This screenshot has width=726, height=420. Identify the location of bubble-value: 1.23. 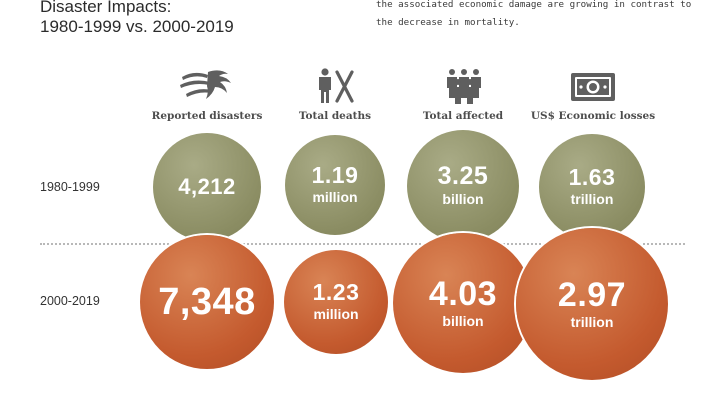
(336, 292).